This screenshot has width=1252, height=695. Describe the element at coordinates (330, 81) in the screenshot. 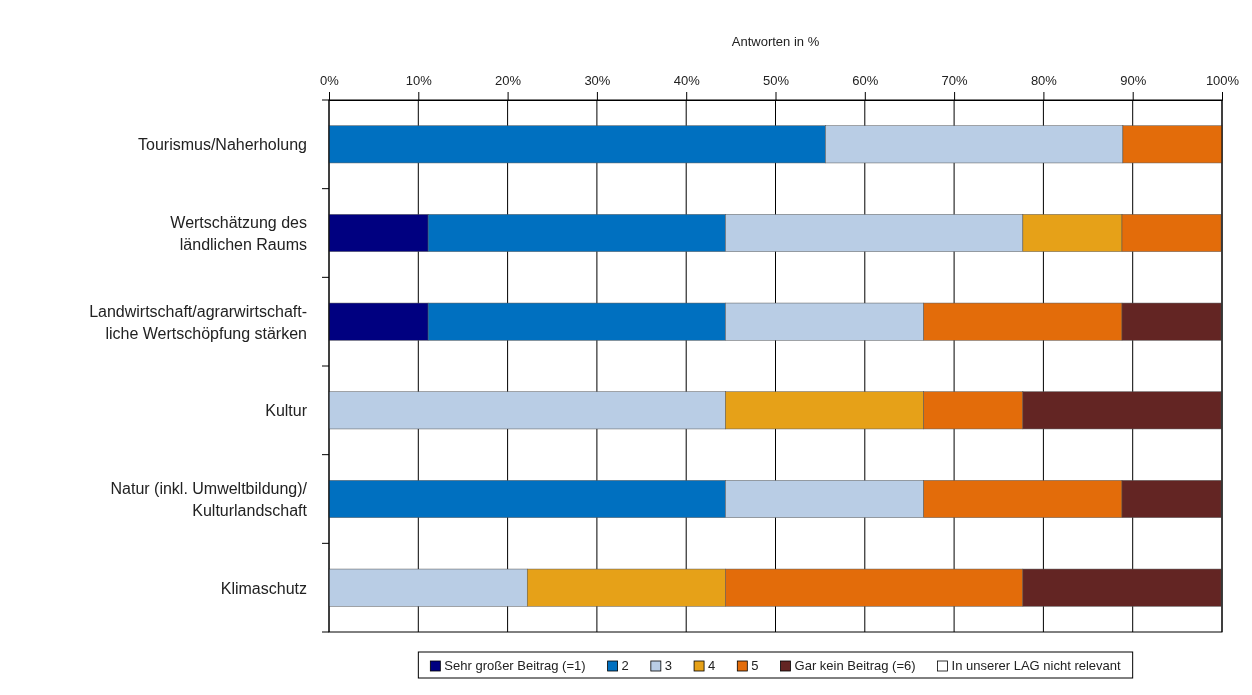

I see `x-tick-label: 0%` at that location.